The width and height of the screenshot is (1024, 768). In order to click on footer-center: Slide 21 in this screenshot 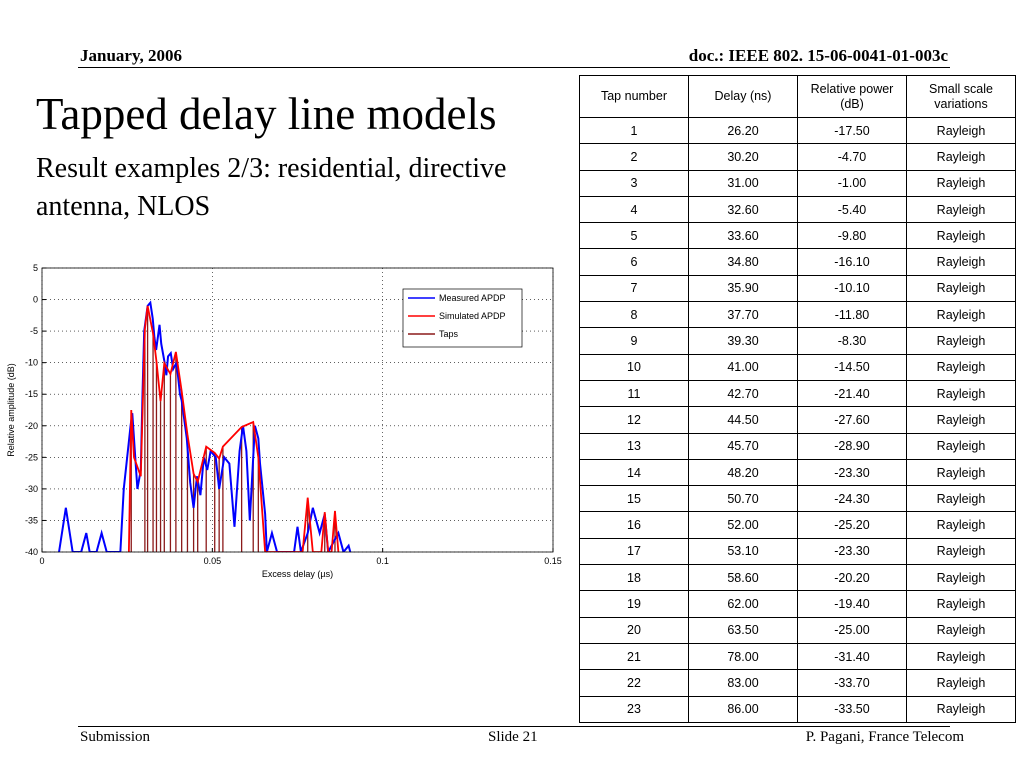, I will do `click(513, 737)`.